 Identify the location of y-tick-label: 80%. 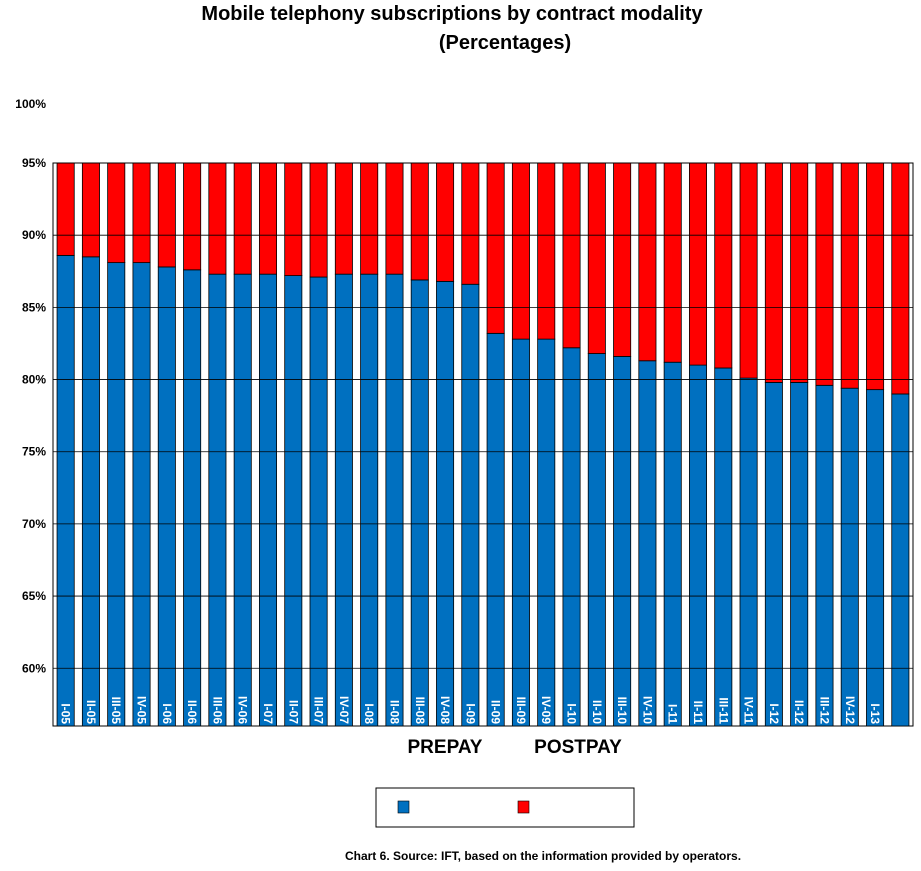
(34, 380).